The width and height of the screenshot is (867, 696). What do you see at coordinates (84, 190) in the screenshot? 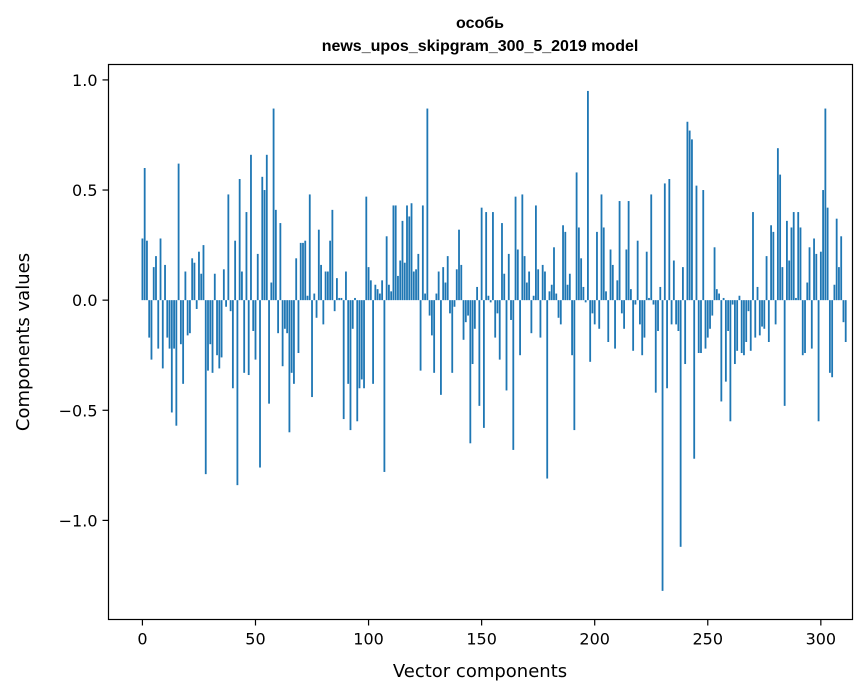
I see `y-tick-label: 0.5` at bounding box center [84, 190].